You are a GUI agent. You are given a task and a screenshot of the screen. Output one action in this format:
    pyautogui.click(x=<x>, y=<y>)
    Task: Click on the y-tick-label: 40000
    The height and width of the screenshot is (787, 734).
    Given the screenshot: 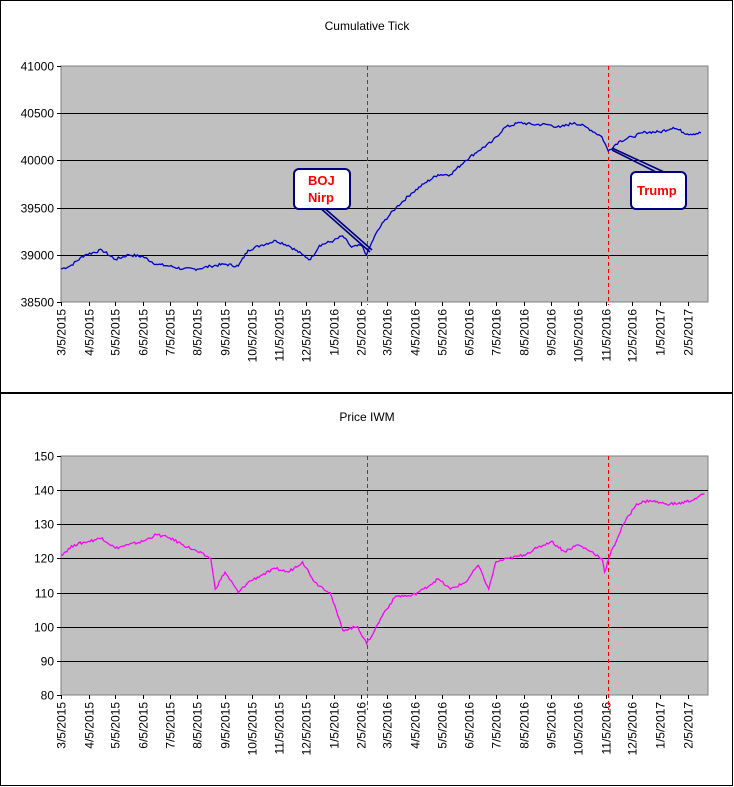 What is the action you would take?
    pyautogui.click(x=38, y=161)
    